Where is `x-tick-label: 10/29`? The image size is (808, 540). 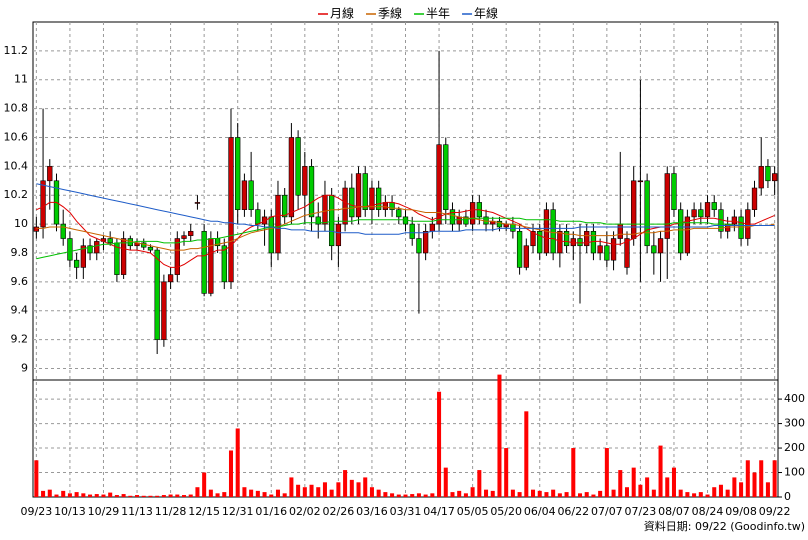 x-tick-label: 10/29 is located at coordinates (104, 511).